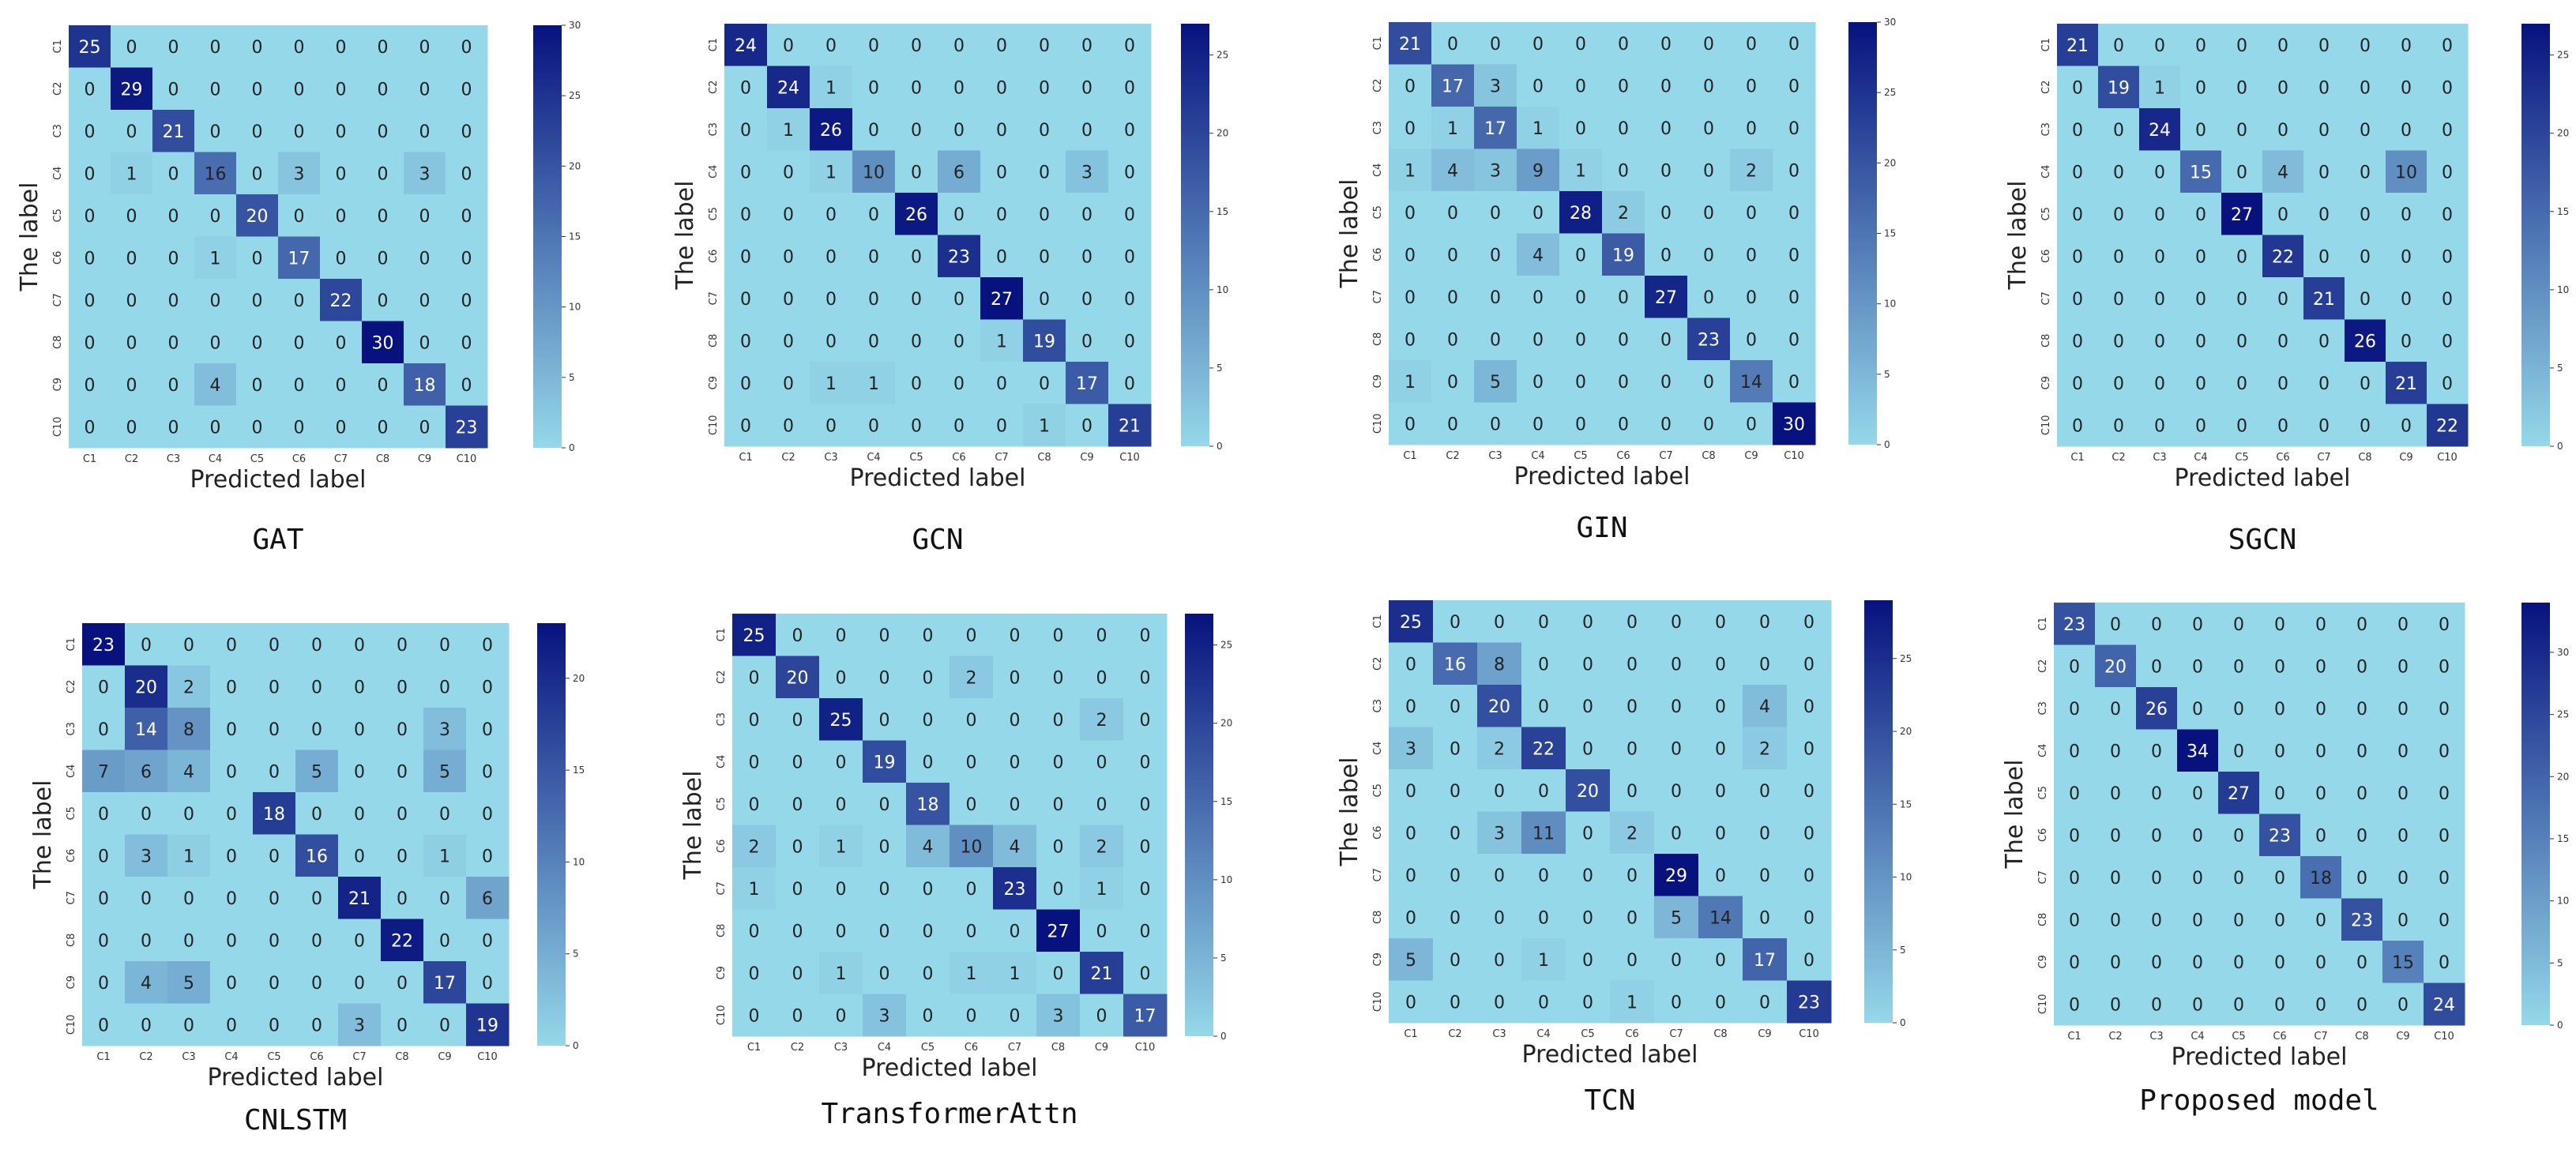 The height and width of the screenshot is (1161, 2576). I want to click on cell-value-label: 18, so click(425, 386).